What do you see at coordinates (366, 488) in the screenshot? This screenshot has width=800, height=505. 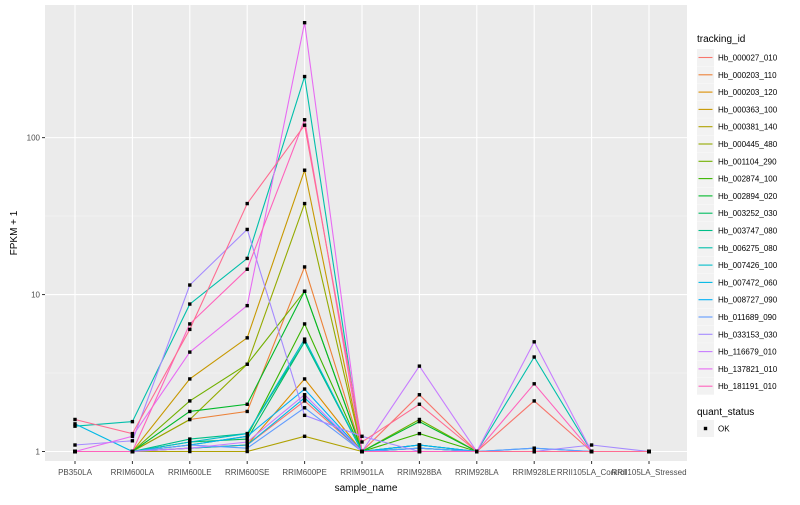 I see `x-axis-title: sample_name` at bounding box center [366, 488].